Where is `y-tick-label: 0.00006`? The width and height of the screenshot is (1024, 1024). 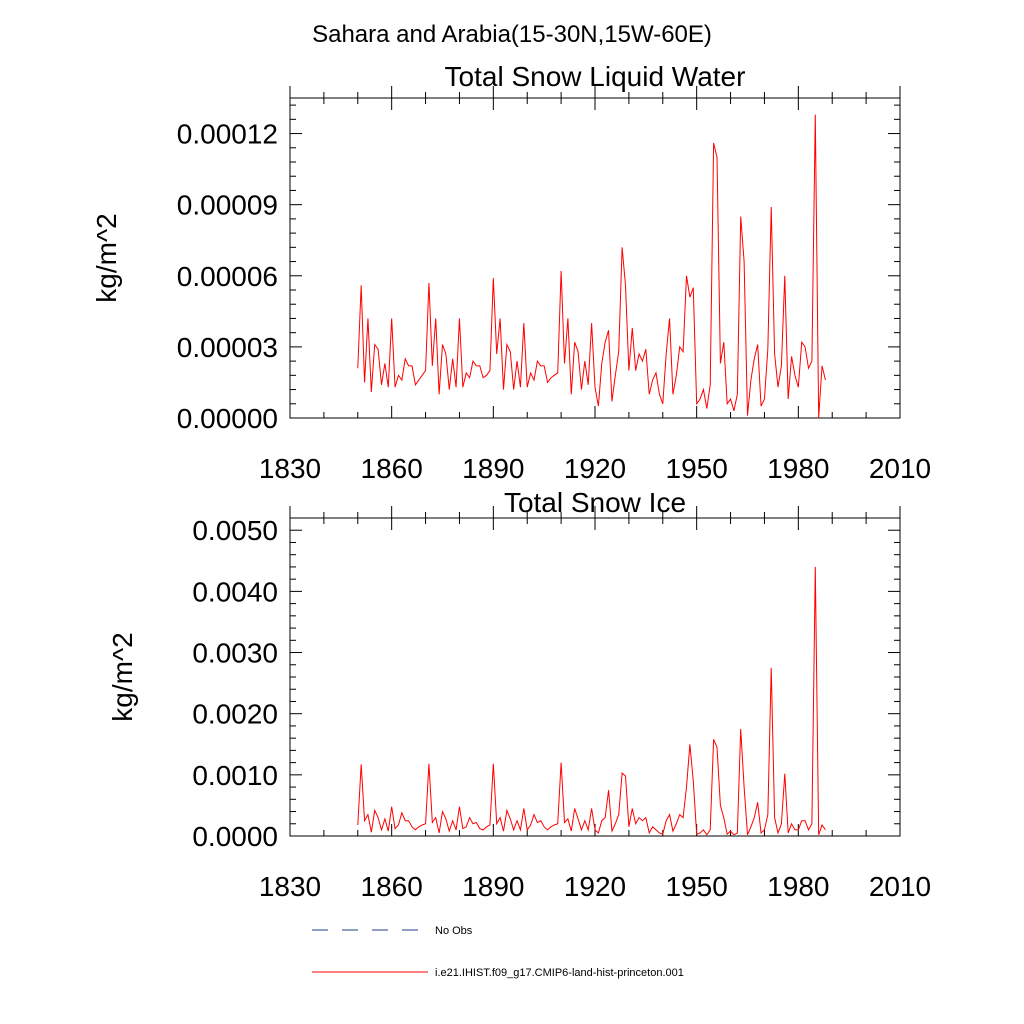
y-tick-label: 0.00006 is located at coordinates (227, 276).